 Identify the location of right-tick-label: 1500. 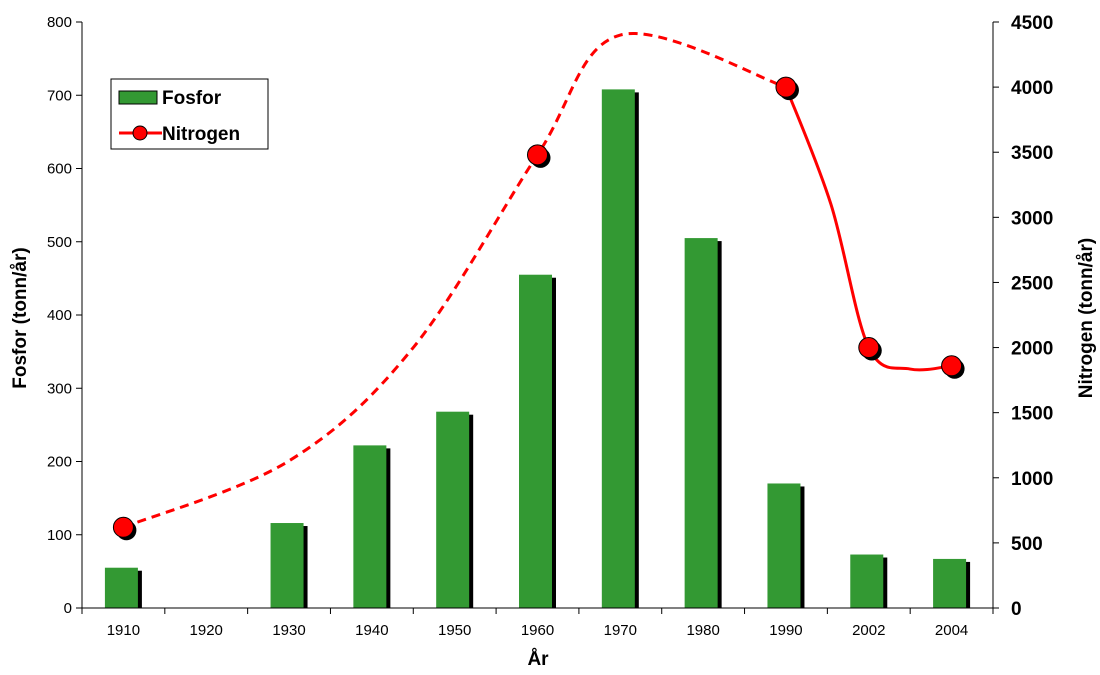
(1032, 414).